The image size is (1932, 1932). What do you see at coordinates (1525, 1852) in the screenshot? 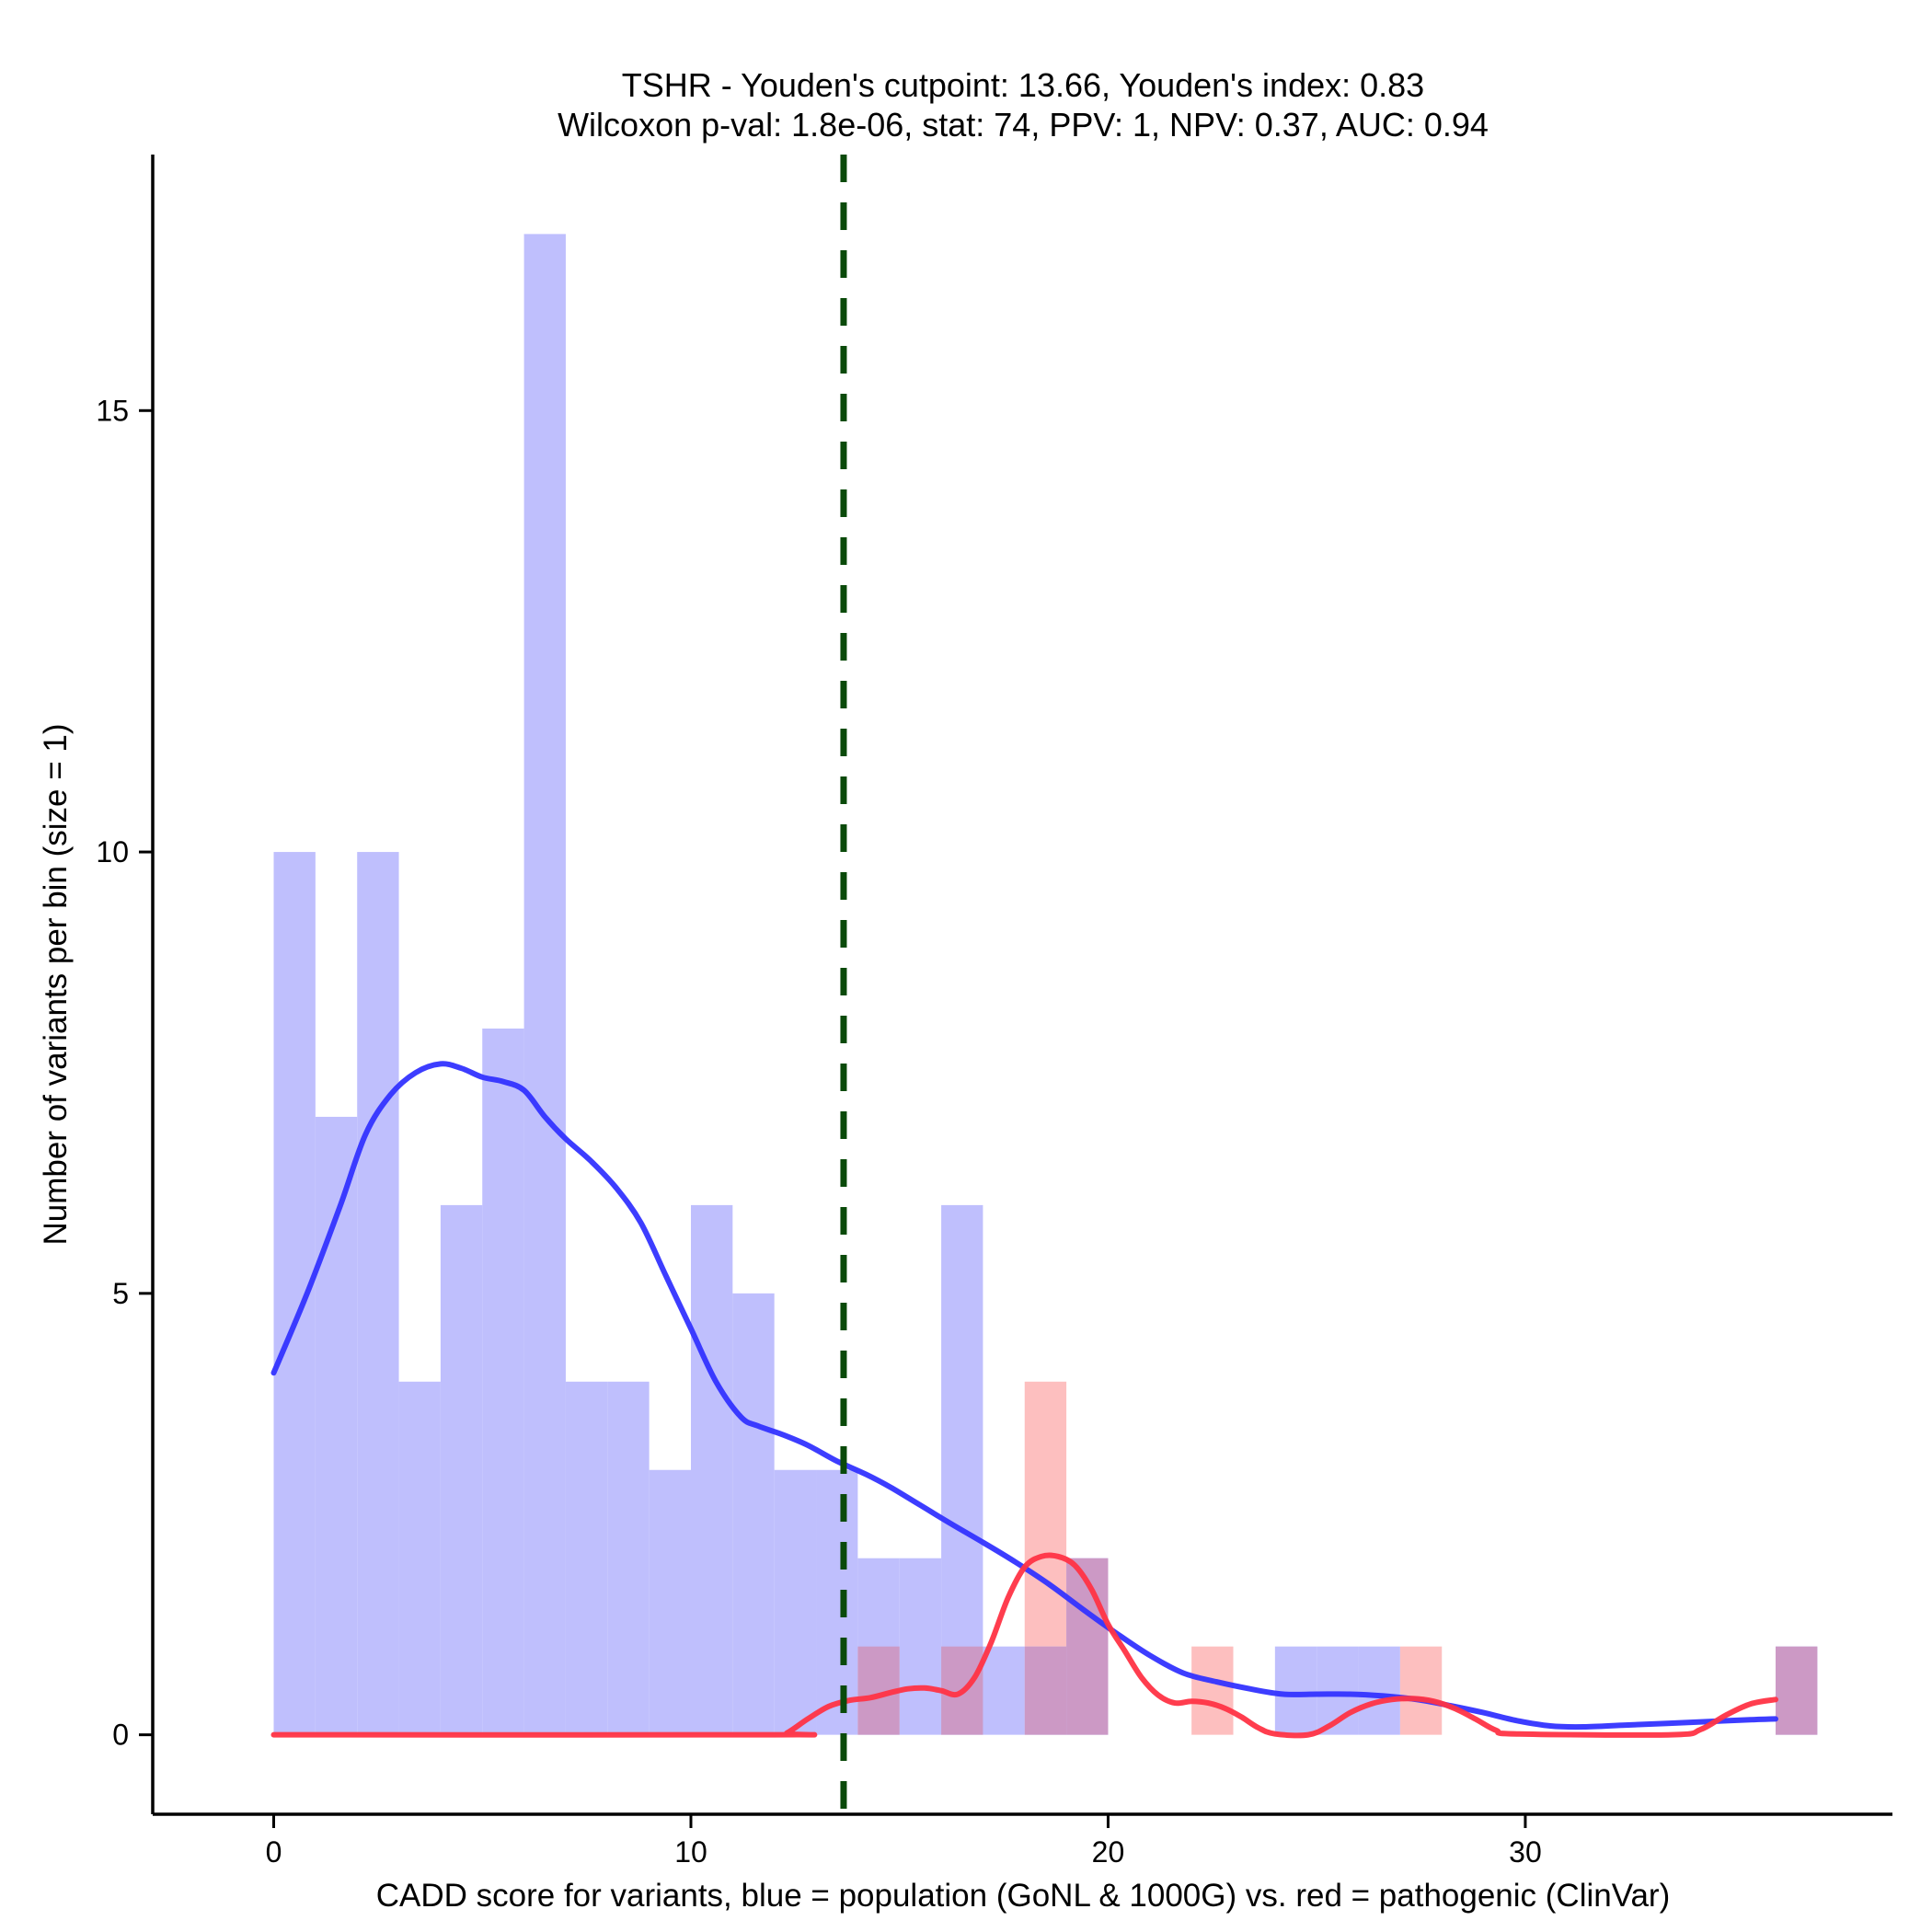
I see `x-tick-label: 30` at bounding box center [1525, 1852].